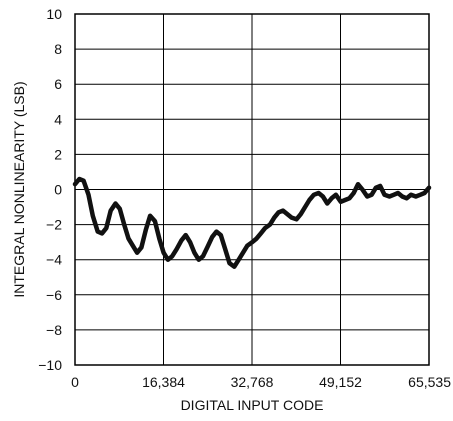 This screenshot has height=421, width=453. What do you see at coordinates (429, 382) in the screenshot?
I see `x-tick-label: 65,535` at bounding box center [429, 382].